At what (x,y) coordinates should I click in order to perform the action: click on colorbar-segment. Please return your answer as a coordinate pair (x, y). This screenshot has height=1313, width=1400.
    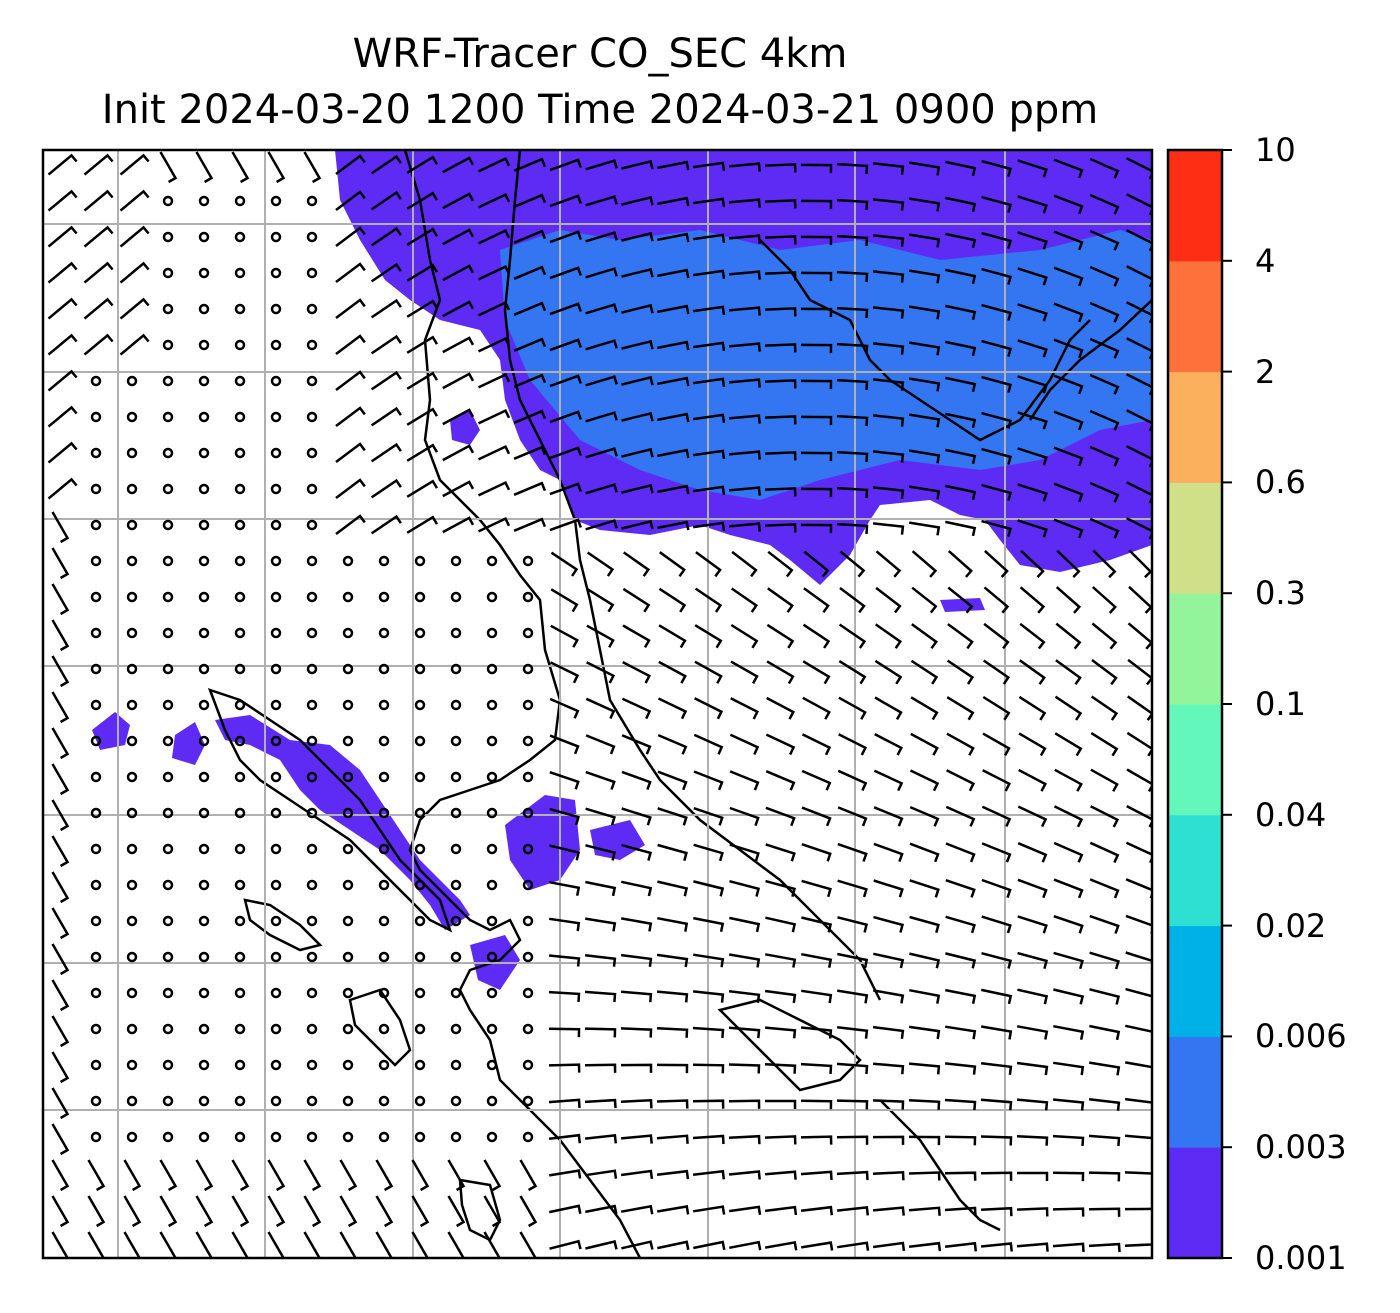
    Looking at the image, I should click on (1195, 206).